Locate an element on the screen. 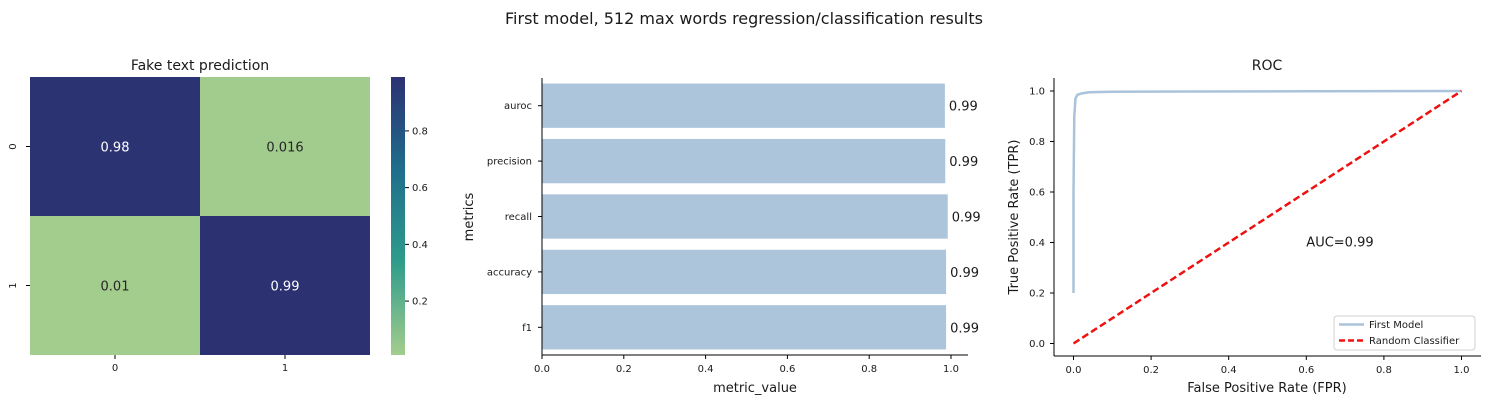  bar-ylabel: metrics is located at coordinates (469, 216).